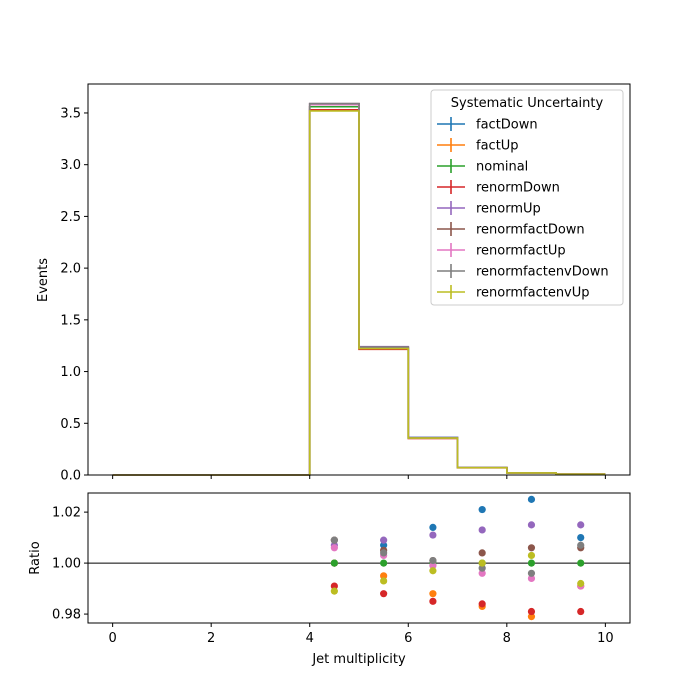 This screenshot has height=700, width=700. I want to click on ratio-series-renormUp, so click(457, 535).